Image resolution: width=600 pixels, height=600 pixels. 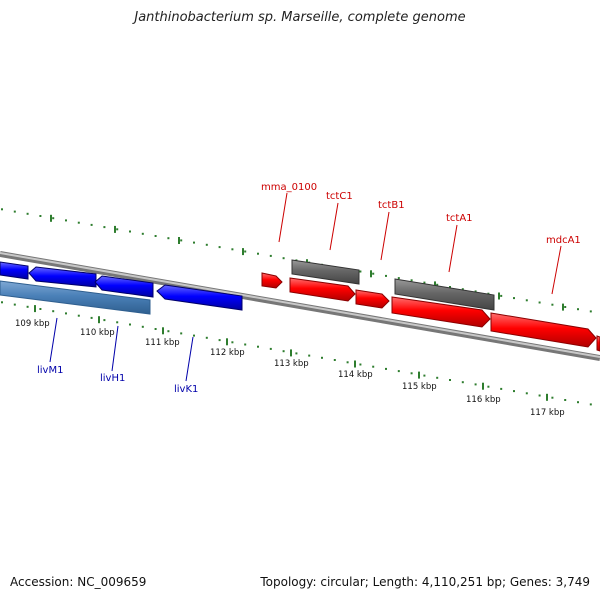 What do you see at coordinates (112, 378) in the screenshot?
I see `gene-label-livh1: livH1` at bounding box center [112, 378].